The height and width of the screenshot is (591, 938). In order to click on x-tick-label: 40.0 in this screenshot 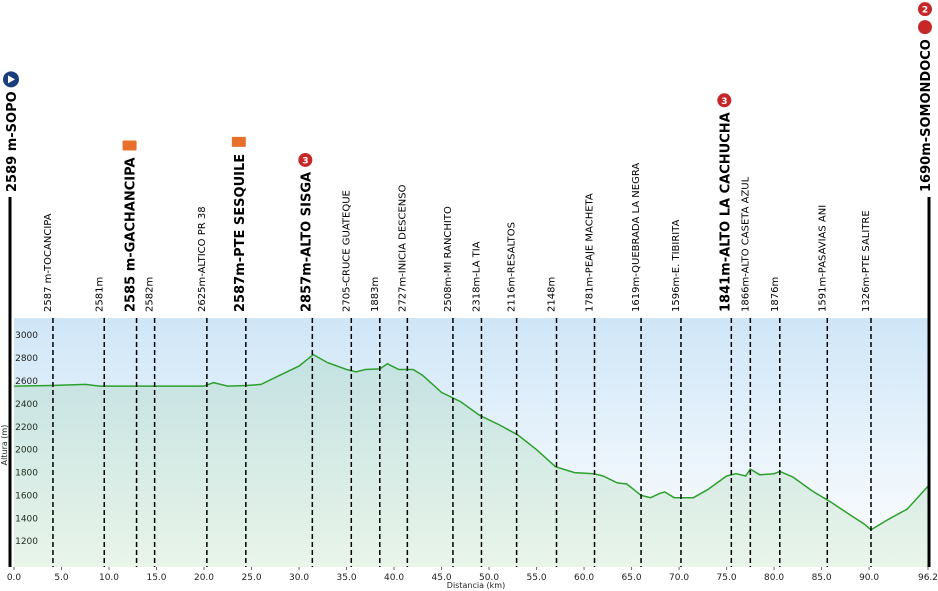, I will do `click(394, 578)`.